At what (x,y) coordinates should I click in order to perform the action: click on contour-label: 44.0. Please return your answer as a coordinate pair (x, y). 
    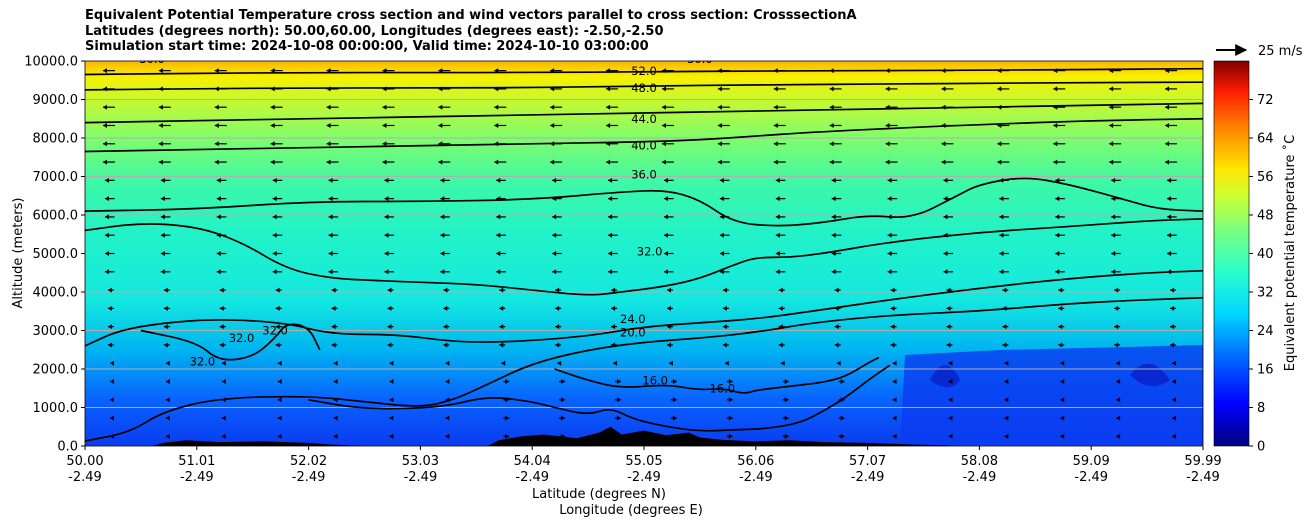
    Looking at the image, I should click on (644, 119).